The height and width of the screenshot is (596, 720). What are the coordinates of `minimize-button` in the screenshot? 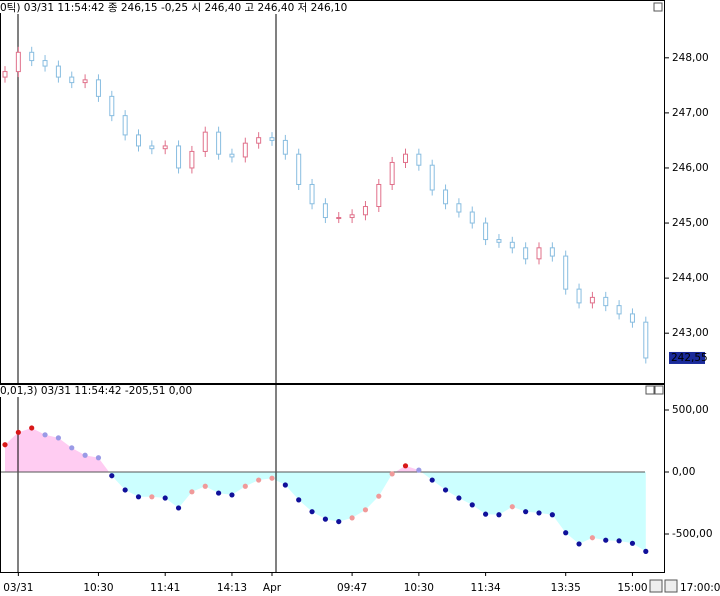 It's located at (650, 390).